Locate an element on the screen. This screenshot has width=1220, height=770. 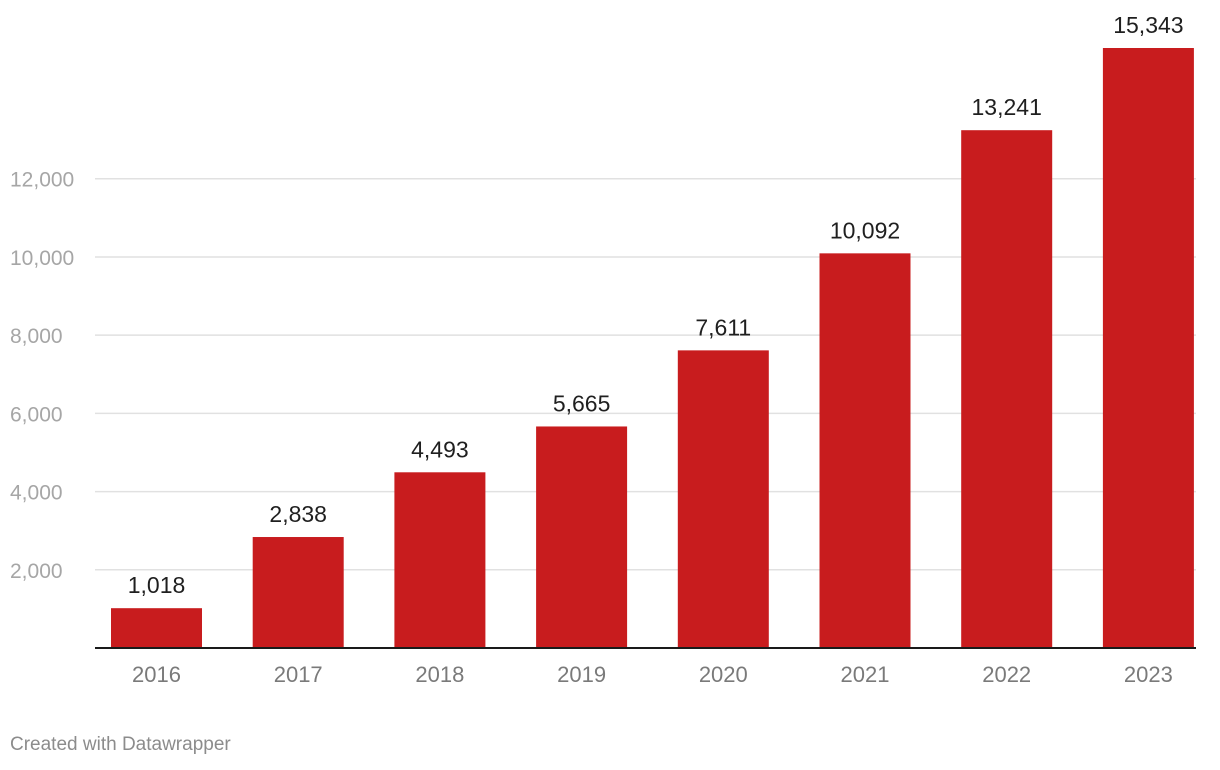
x-tick-label: 2018 is located at coordinates (439, 674).